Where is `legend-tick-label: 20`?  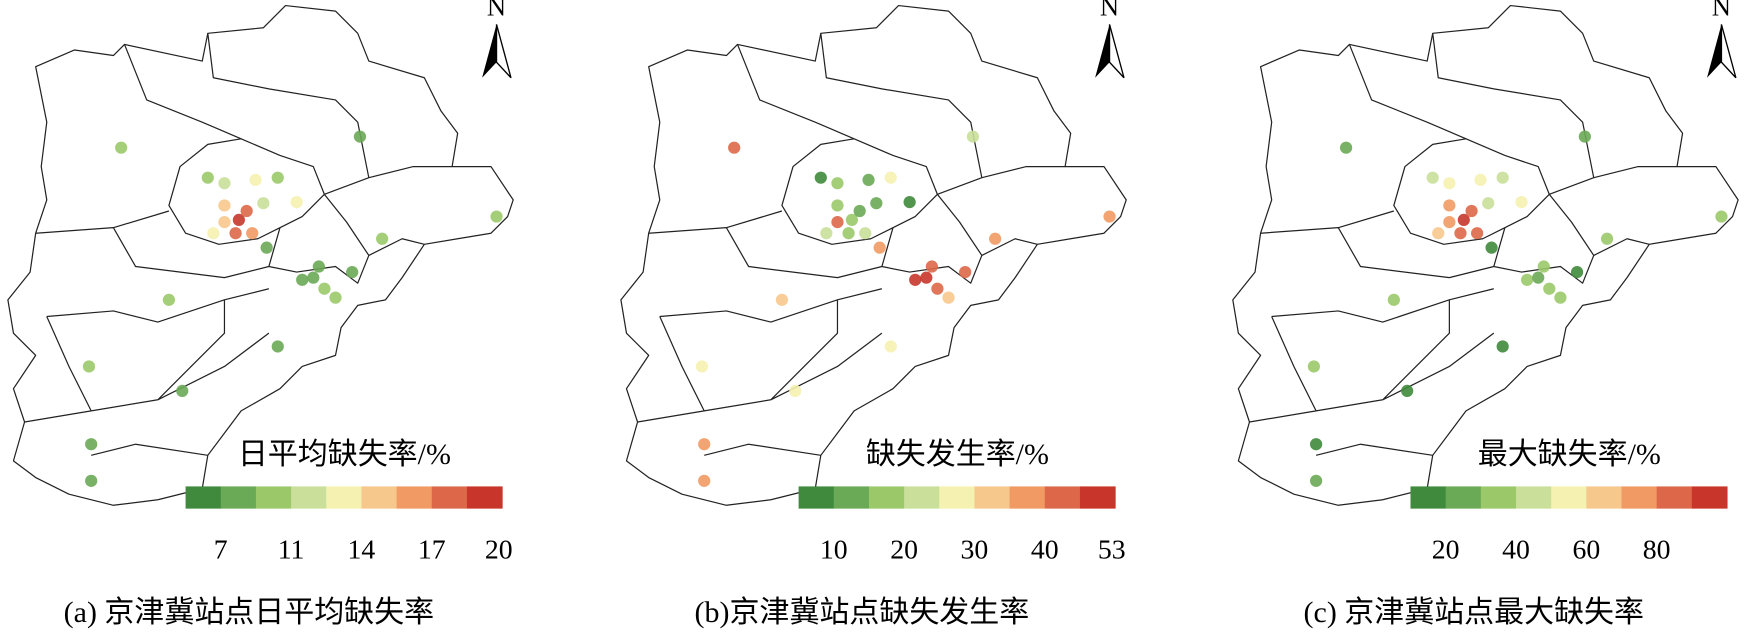
legend-tick-label: 20 is located at coordinates (904, 550).